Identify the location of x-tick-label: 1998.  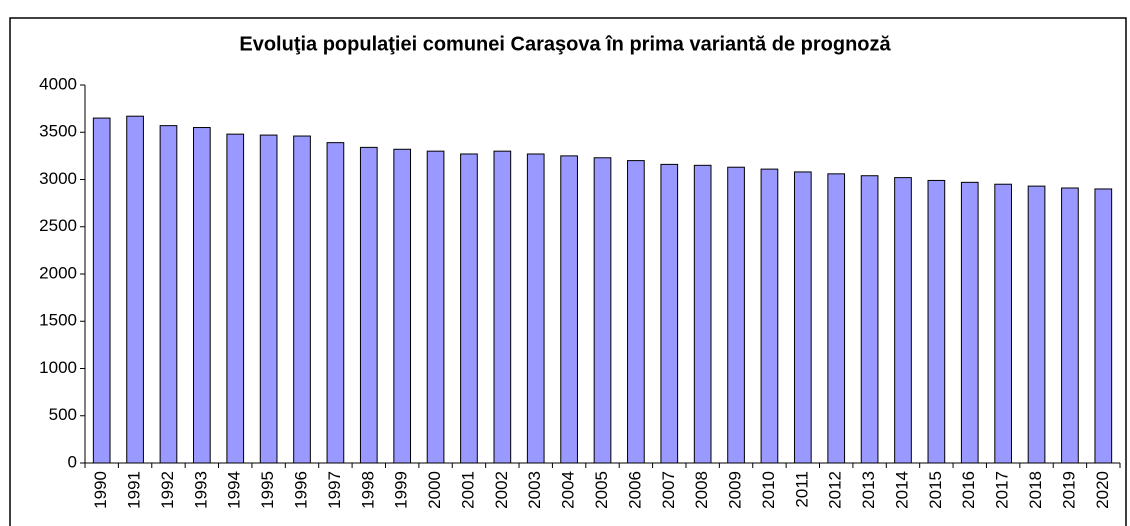
(367, 490).